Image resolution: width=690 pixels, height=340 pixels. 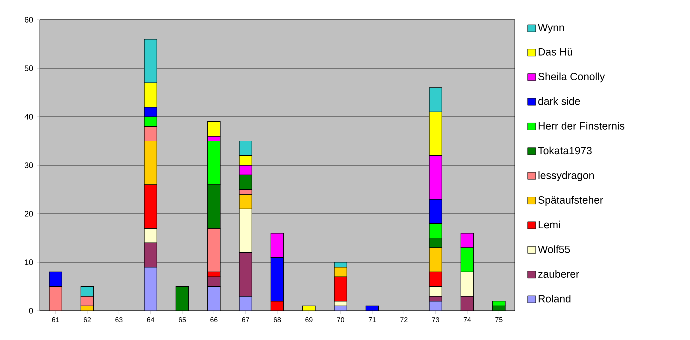 I want to click on legend-label: dark side, so click(x=559, y=101).